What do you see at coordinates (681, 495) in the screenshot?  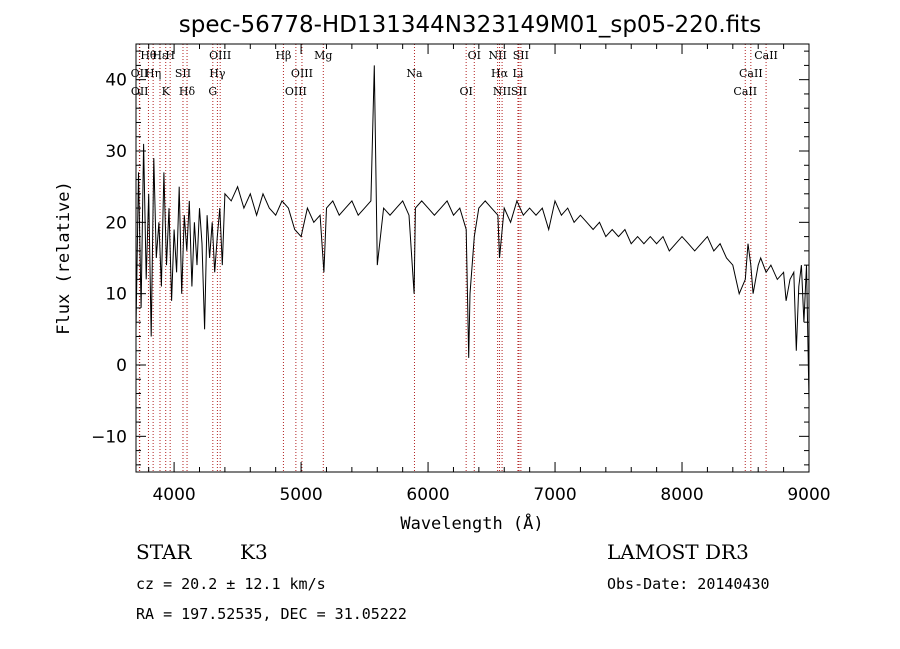 I see `x-tick-label: 8000` at bounding box center [681, 495].